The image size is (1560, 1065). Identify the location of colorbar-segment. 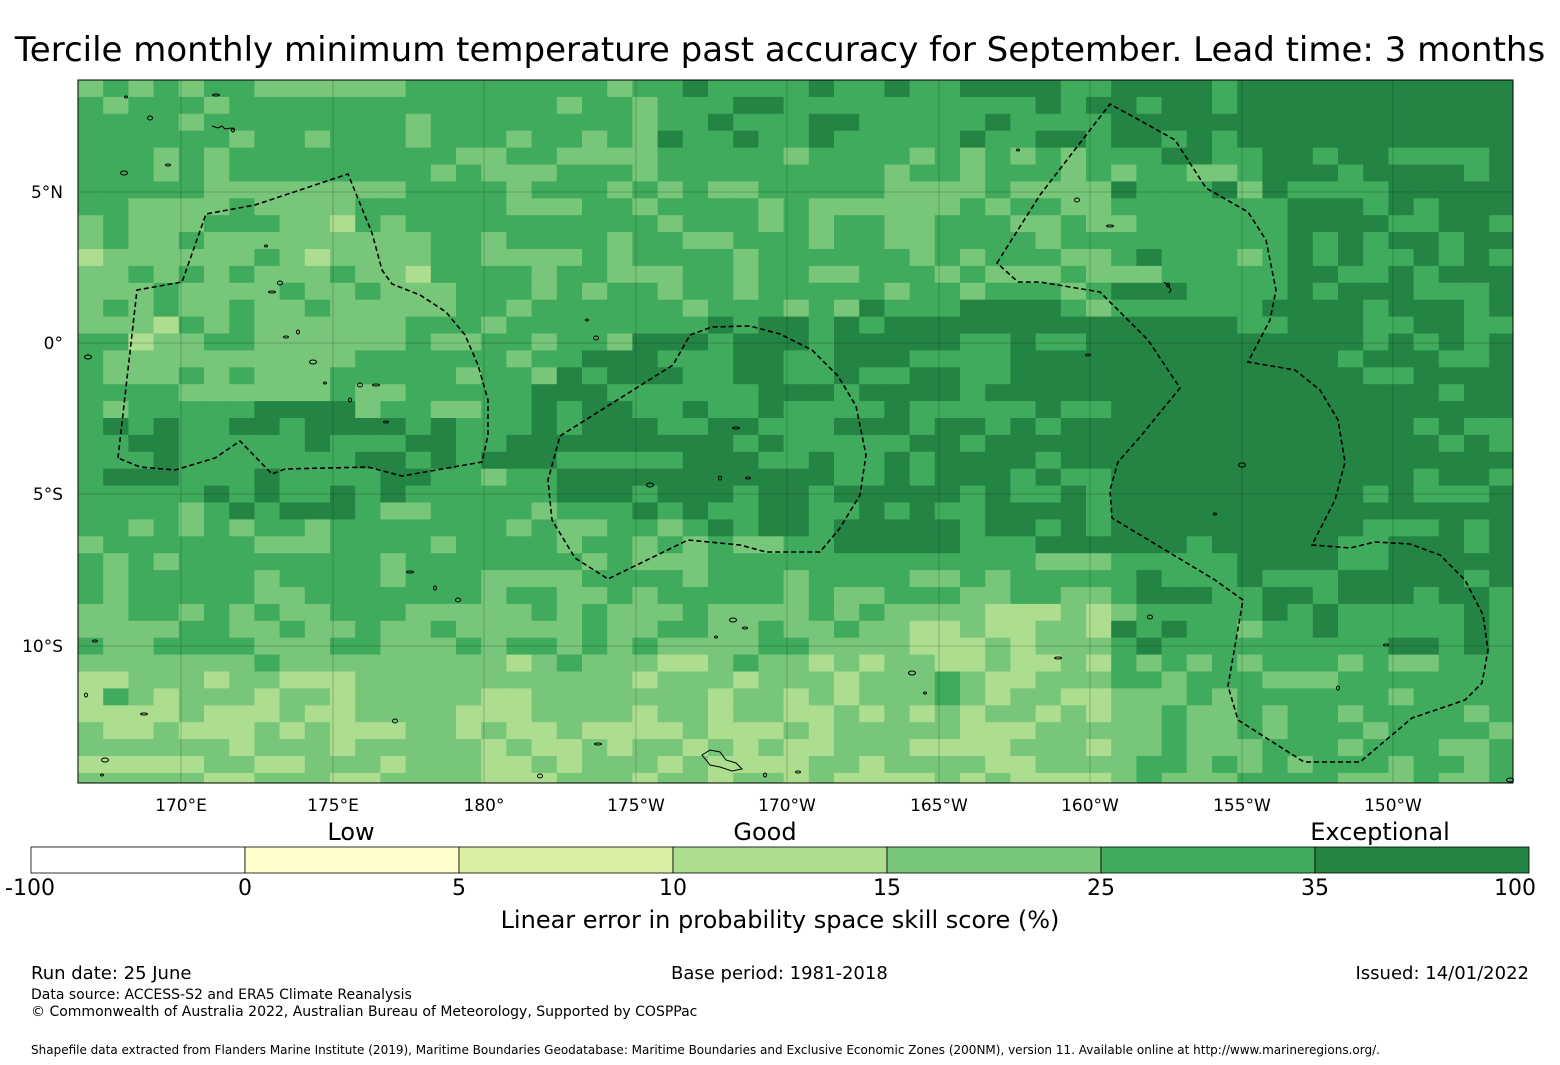
(566, 860).